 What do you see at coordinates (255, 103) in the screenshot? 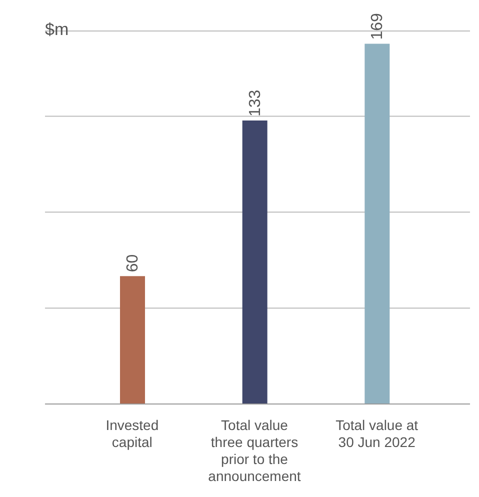
I see `data-label: 133` at bounding box center [255, 103].